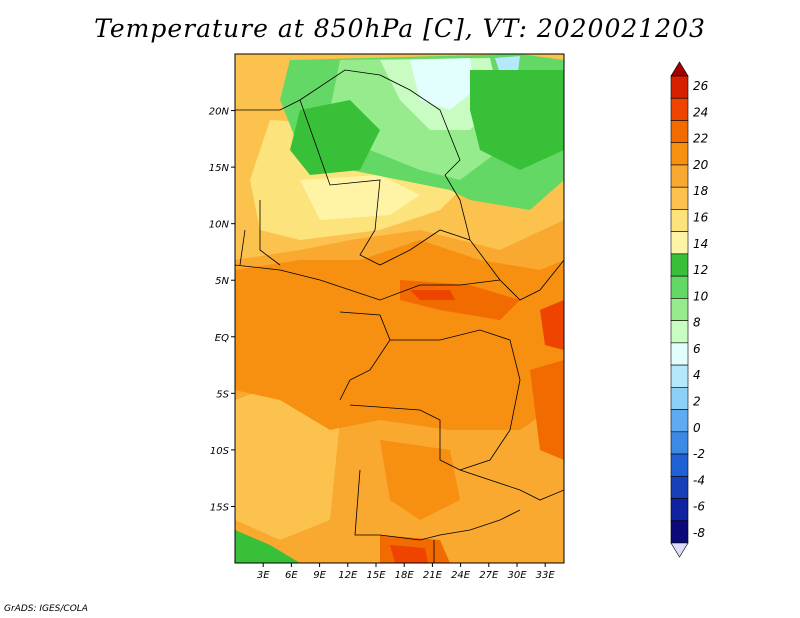  I want to click on lat-tick-label: 10S, so click(220, 451).